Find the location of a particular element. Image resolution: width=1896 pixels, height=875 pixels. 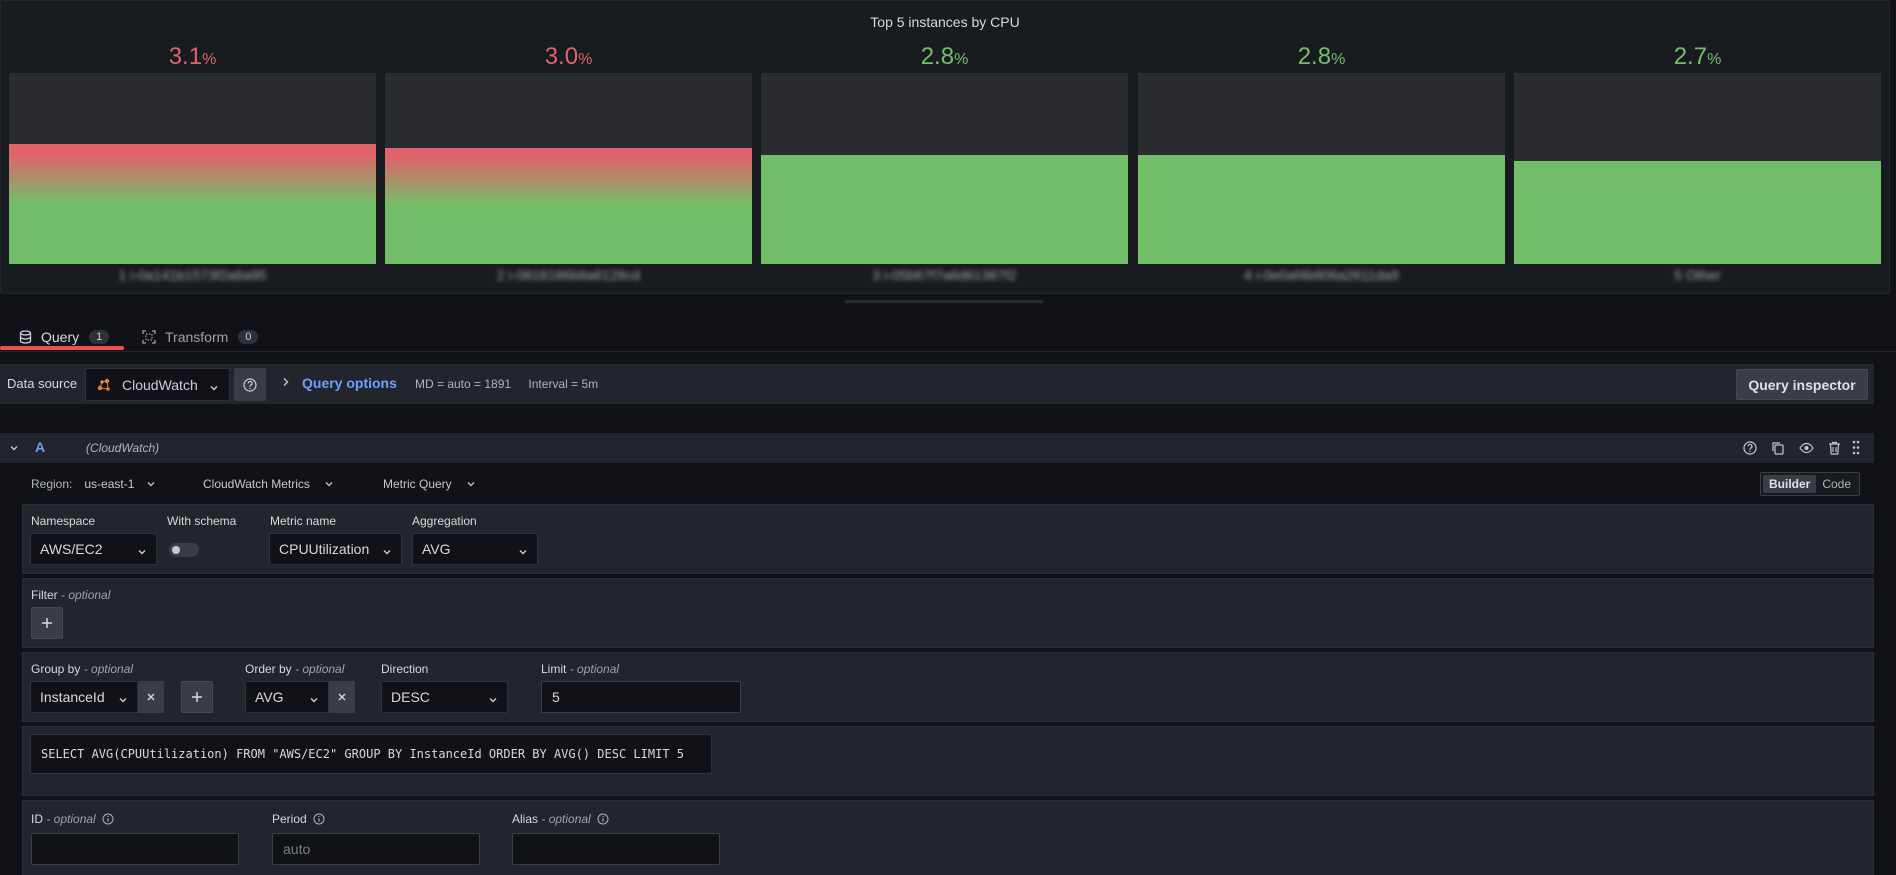

id-input is located at coordinates (135, 849).